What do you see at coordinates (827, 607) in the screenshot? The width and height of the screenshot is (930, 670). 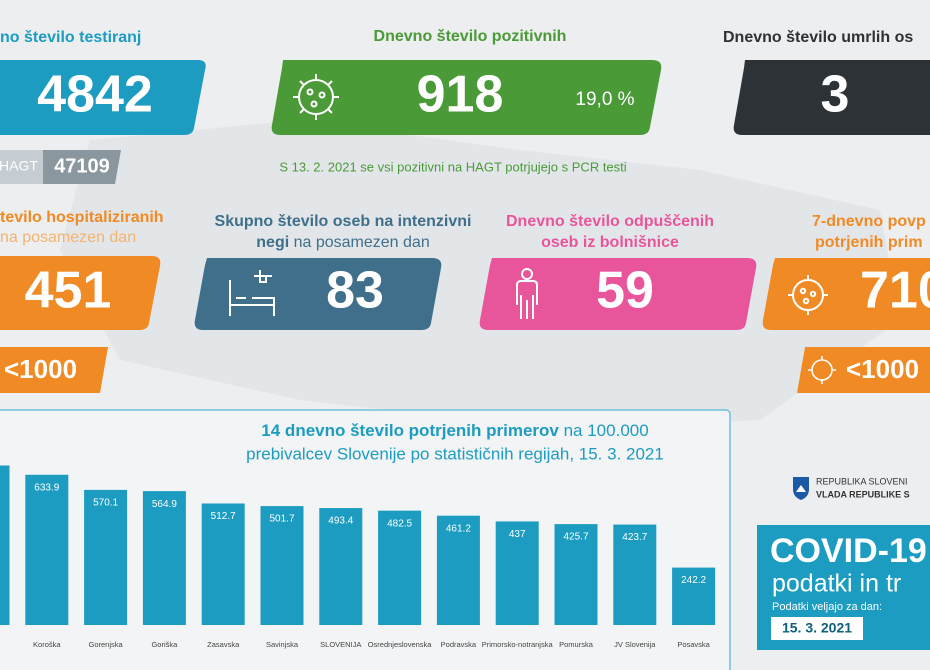 I see `valid-label: Podatki veljajo za dan:` at bounding box center [827, 607].